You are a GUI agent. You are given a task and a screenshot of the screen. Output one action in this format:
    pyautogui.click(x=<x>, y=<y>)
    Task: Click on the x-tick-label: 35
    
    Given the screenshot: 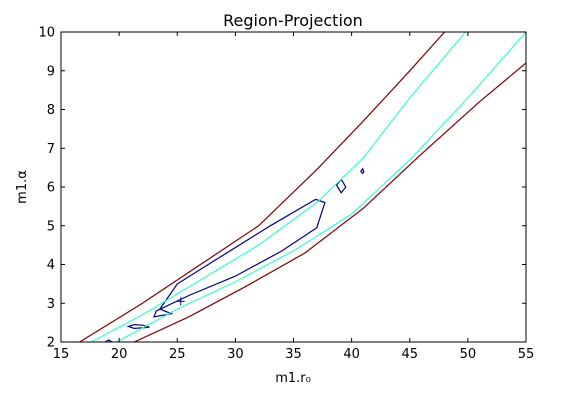 What is the action you would take?
    pyautogui.click(x=293, y=354)
    